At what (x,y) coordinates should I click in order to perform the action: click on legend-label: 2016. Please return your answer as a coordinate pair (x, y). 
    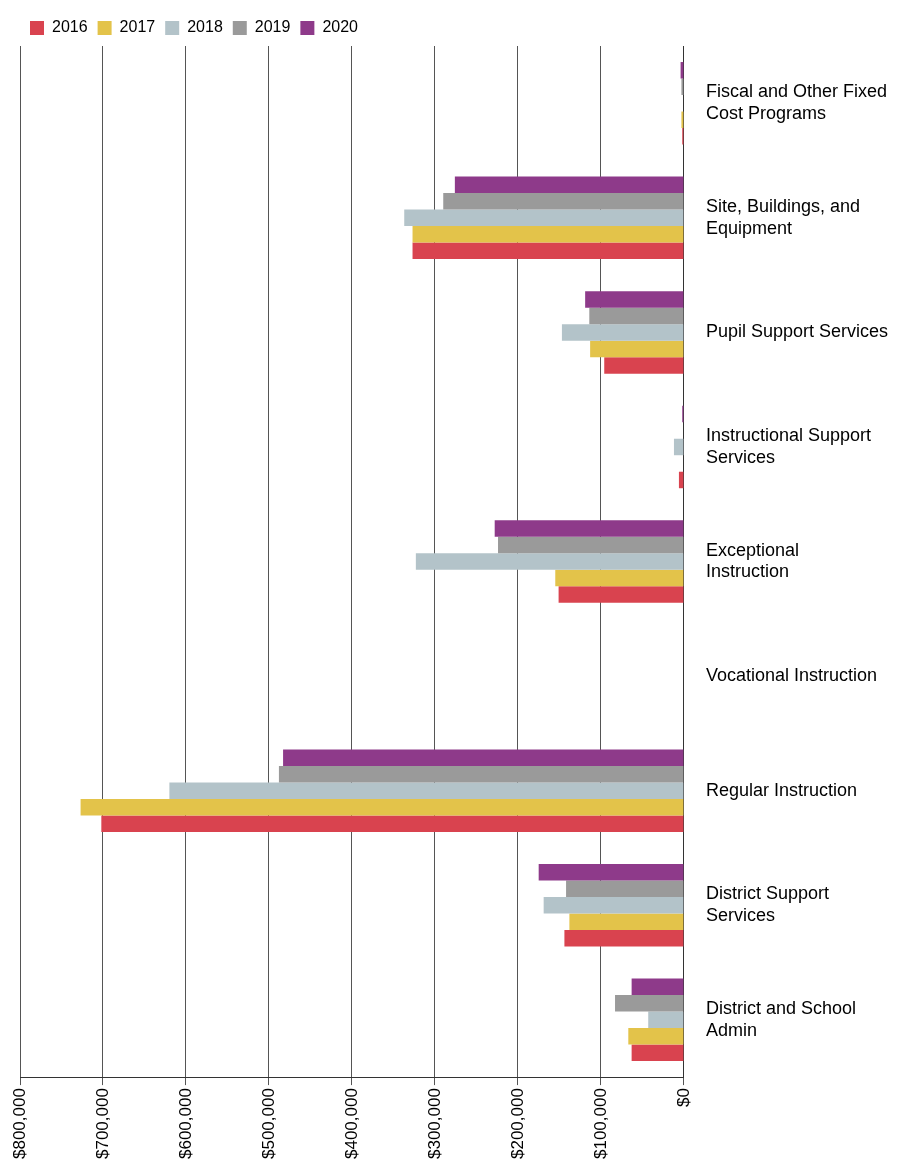
    Looking at the image, I should click on (70, 27).